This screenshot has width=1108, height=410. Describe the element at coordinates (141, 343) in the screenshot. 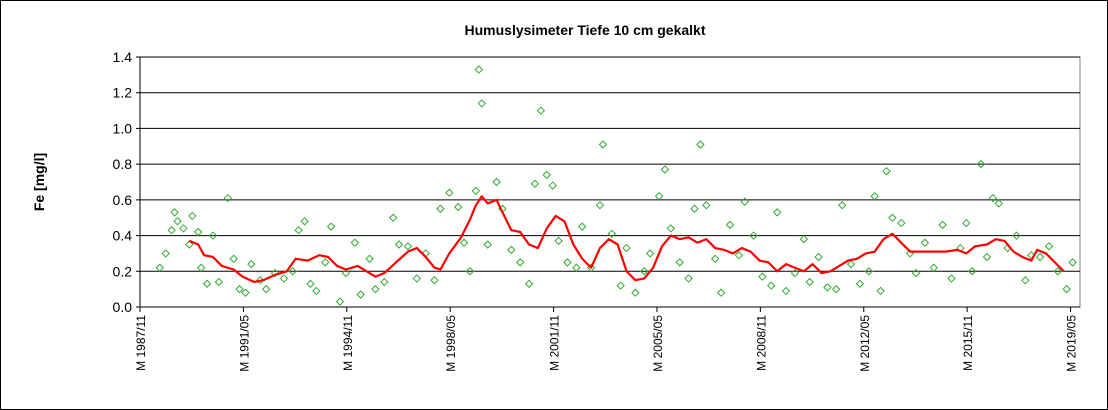

I see `x-tick-label: M 1987/11` at that location.